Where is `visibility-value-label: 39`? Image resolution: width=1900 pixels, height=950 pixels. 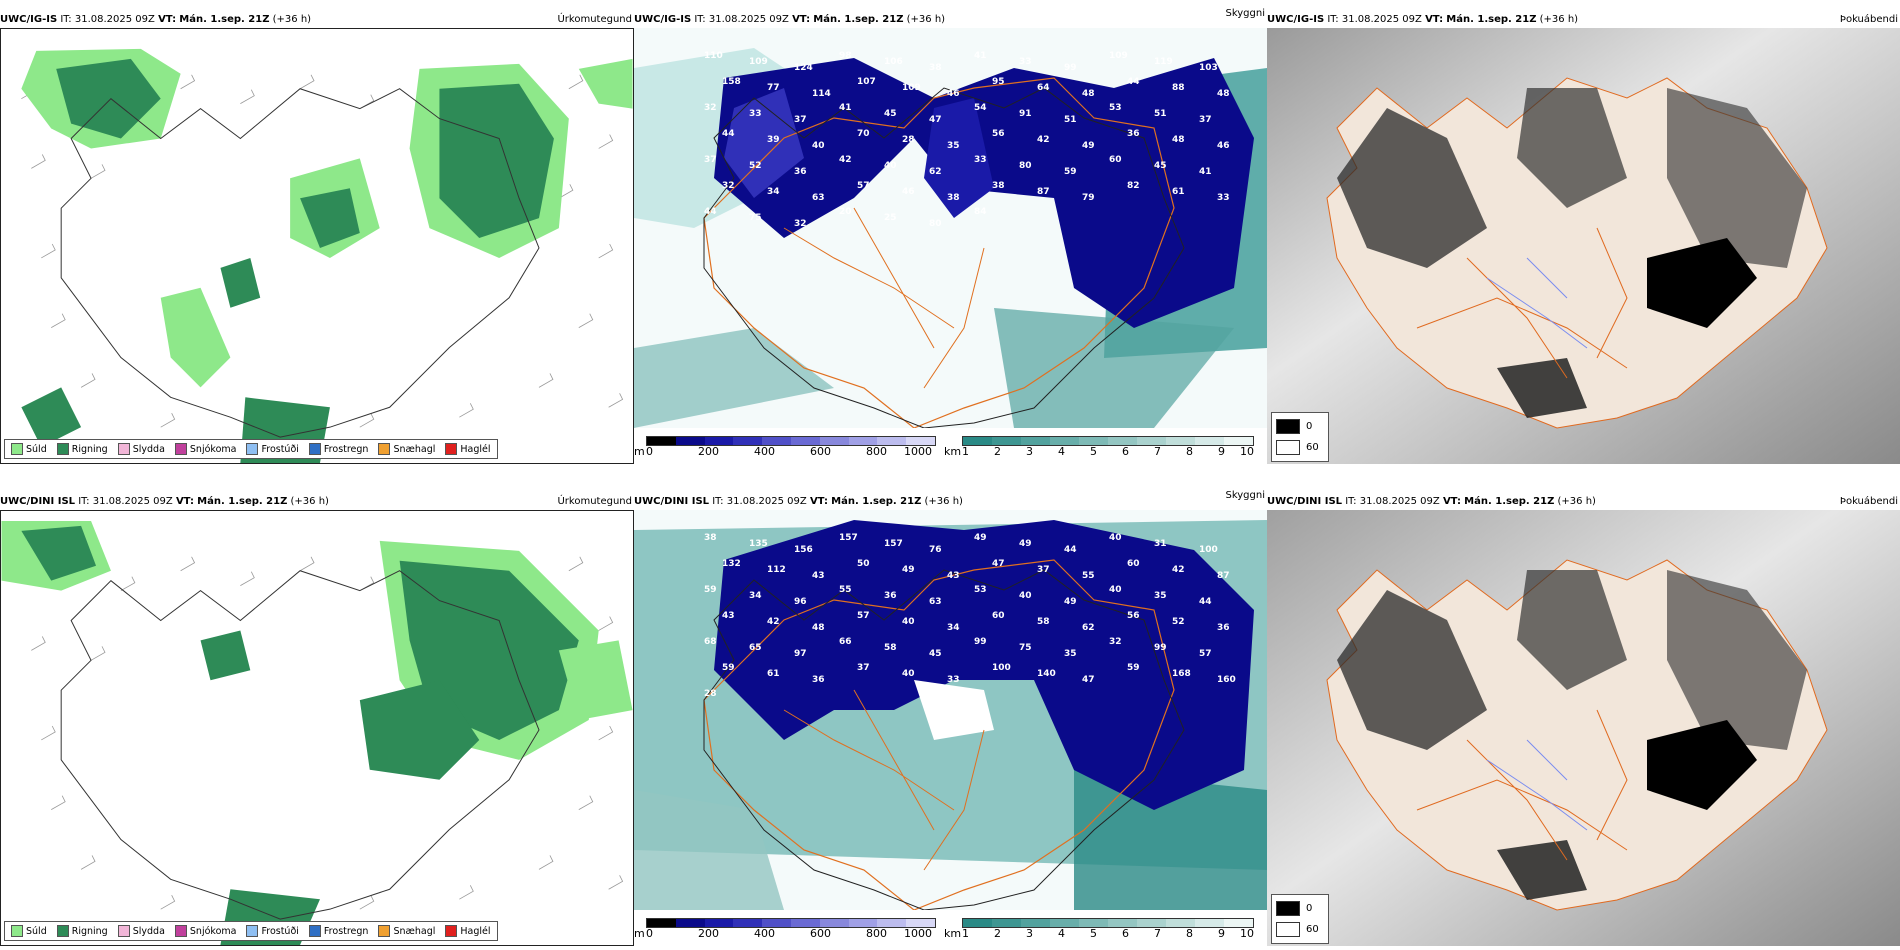 visibility-value-label: 39 is located at coordinates (773, 140).